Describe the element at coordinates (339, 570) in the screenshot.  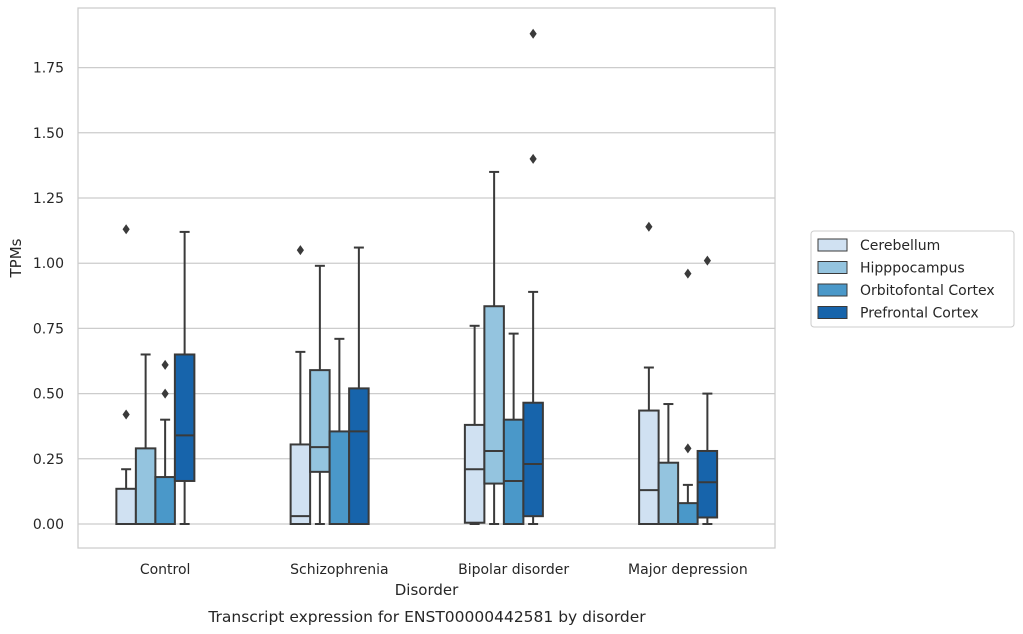
I see `x-tick-label: Schizophrenia` at that location.